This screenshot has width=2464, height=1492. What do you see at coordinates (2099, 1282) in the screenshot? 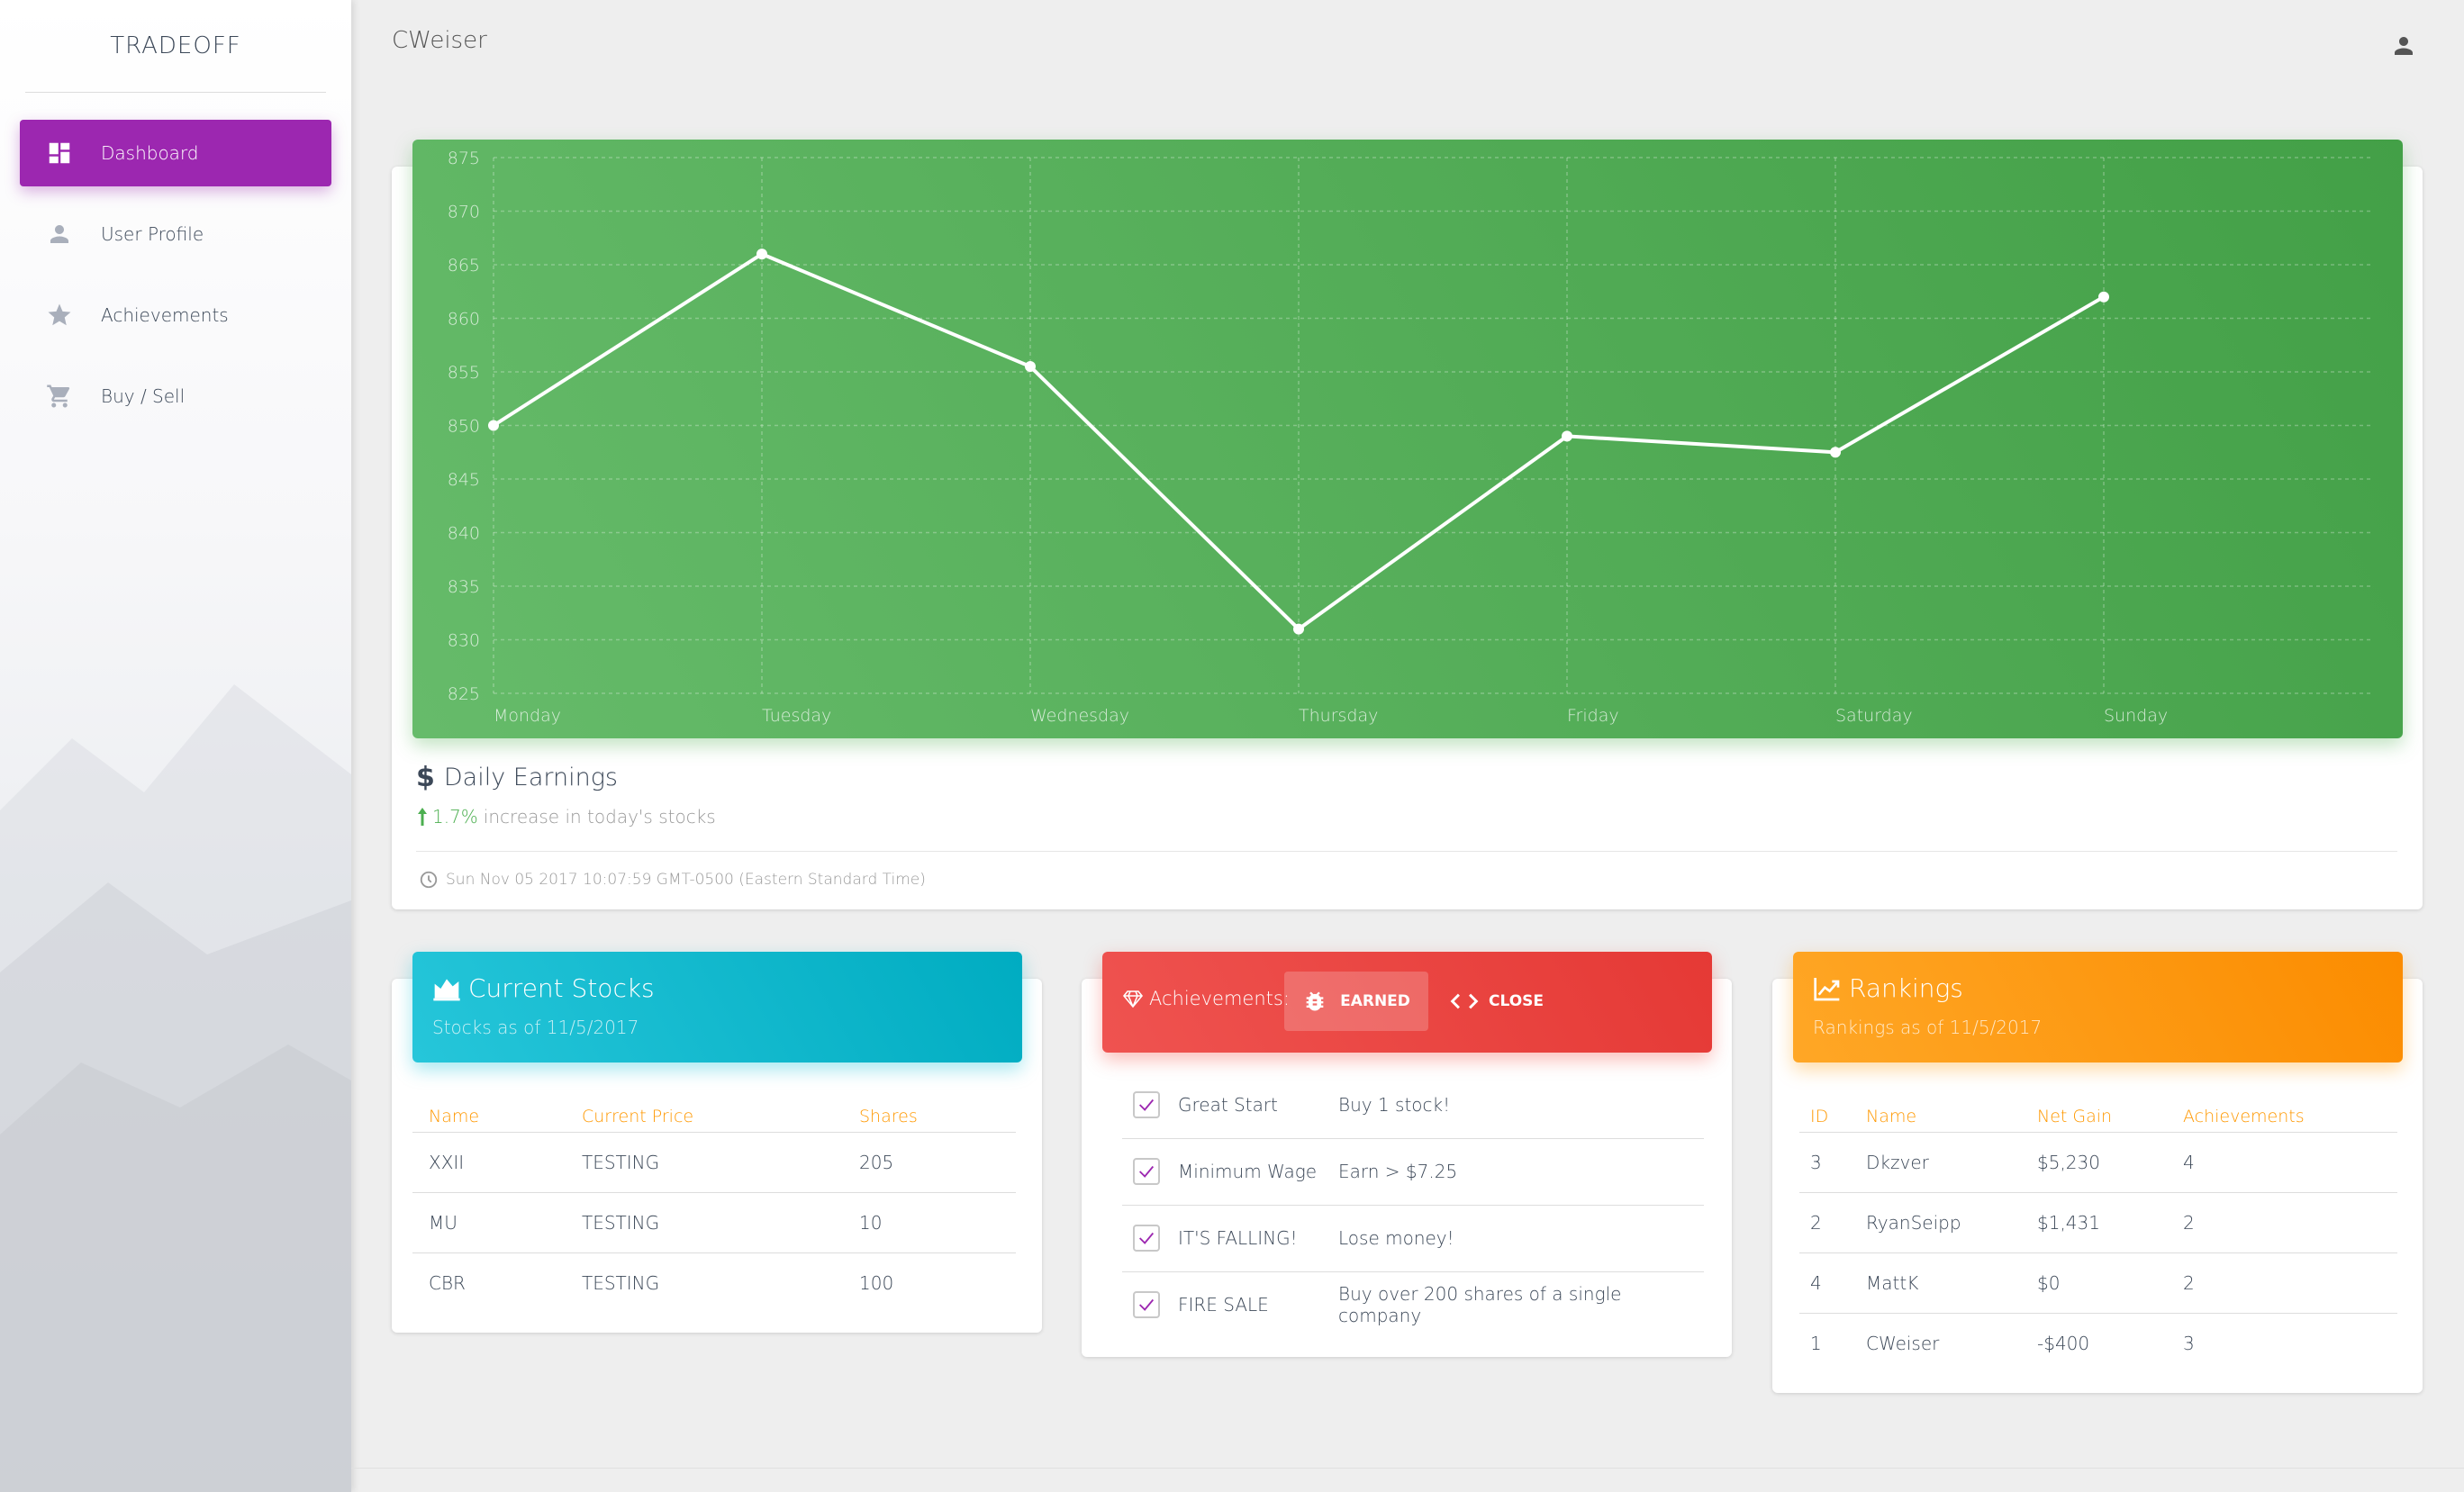
I see `table-cell: $0` at bounding box center [2099, 1282].